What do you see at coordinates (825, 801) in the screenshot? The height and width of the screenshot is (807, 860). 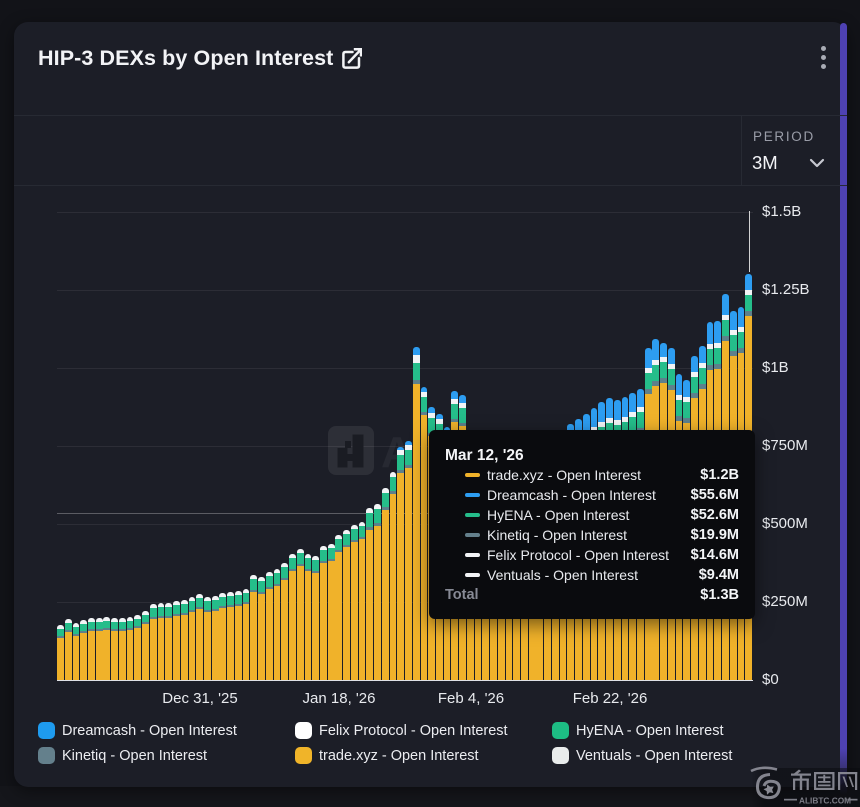 I see `svg-text: ALIBTC.COM` at bounding box center [825, 801].